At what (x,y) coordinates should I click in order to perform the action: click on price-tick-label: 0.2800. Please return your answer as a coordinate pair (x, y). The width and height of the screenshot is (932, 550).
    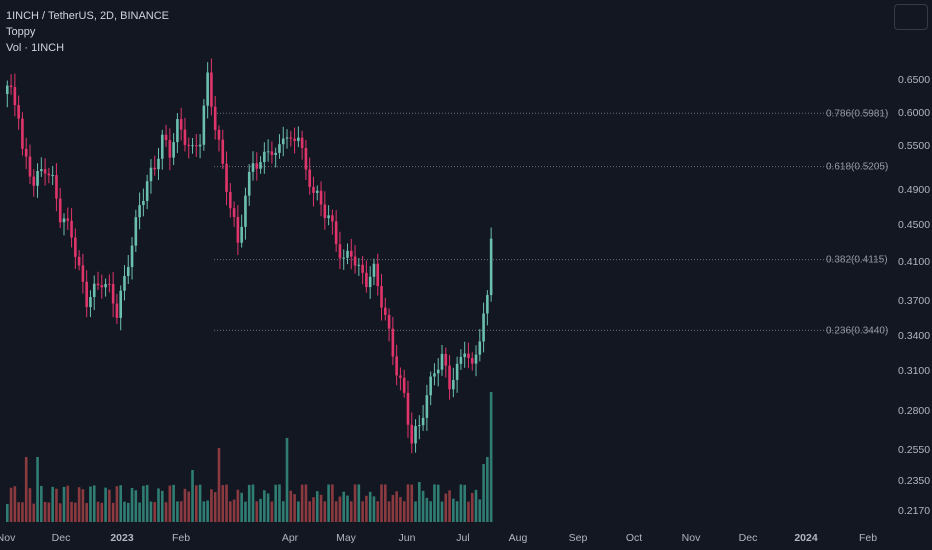
    Looking at the image, I should click on (914, 411).